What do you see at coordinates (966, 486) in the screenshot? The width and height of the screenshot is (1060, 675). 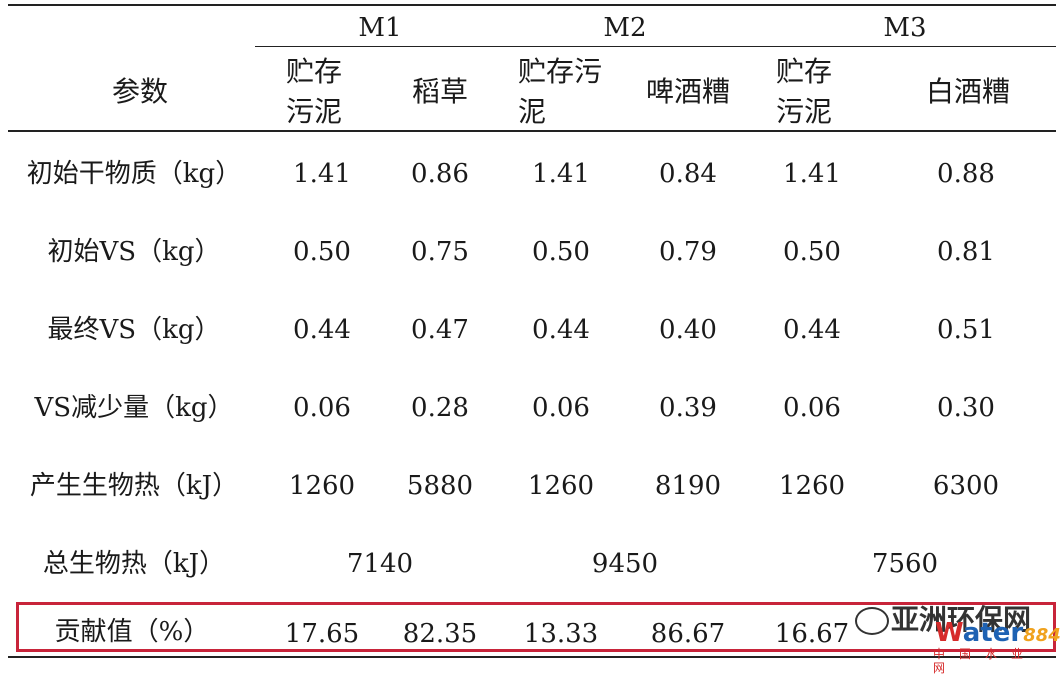 I see `table-cell: 6300` at bounding box center [966, 486].